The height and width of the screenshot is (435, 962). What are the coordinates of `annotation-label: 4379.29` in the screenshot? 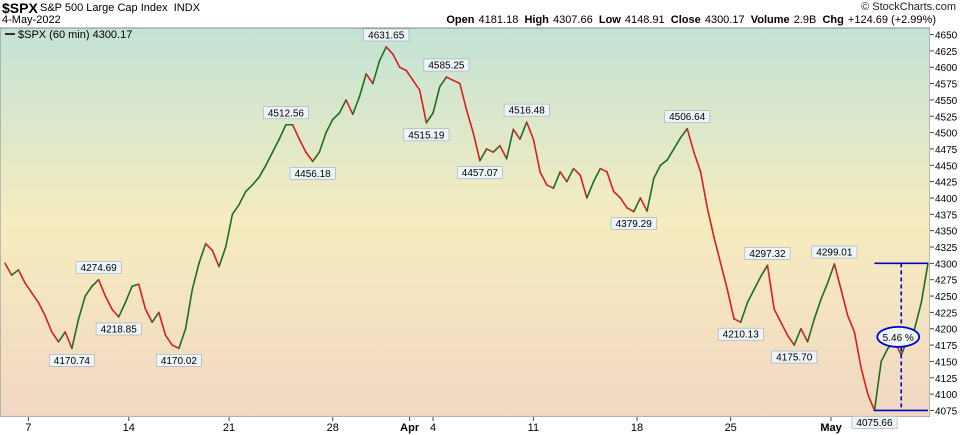 It's located at (633, 224).